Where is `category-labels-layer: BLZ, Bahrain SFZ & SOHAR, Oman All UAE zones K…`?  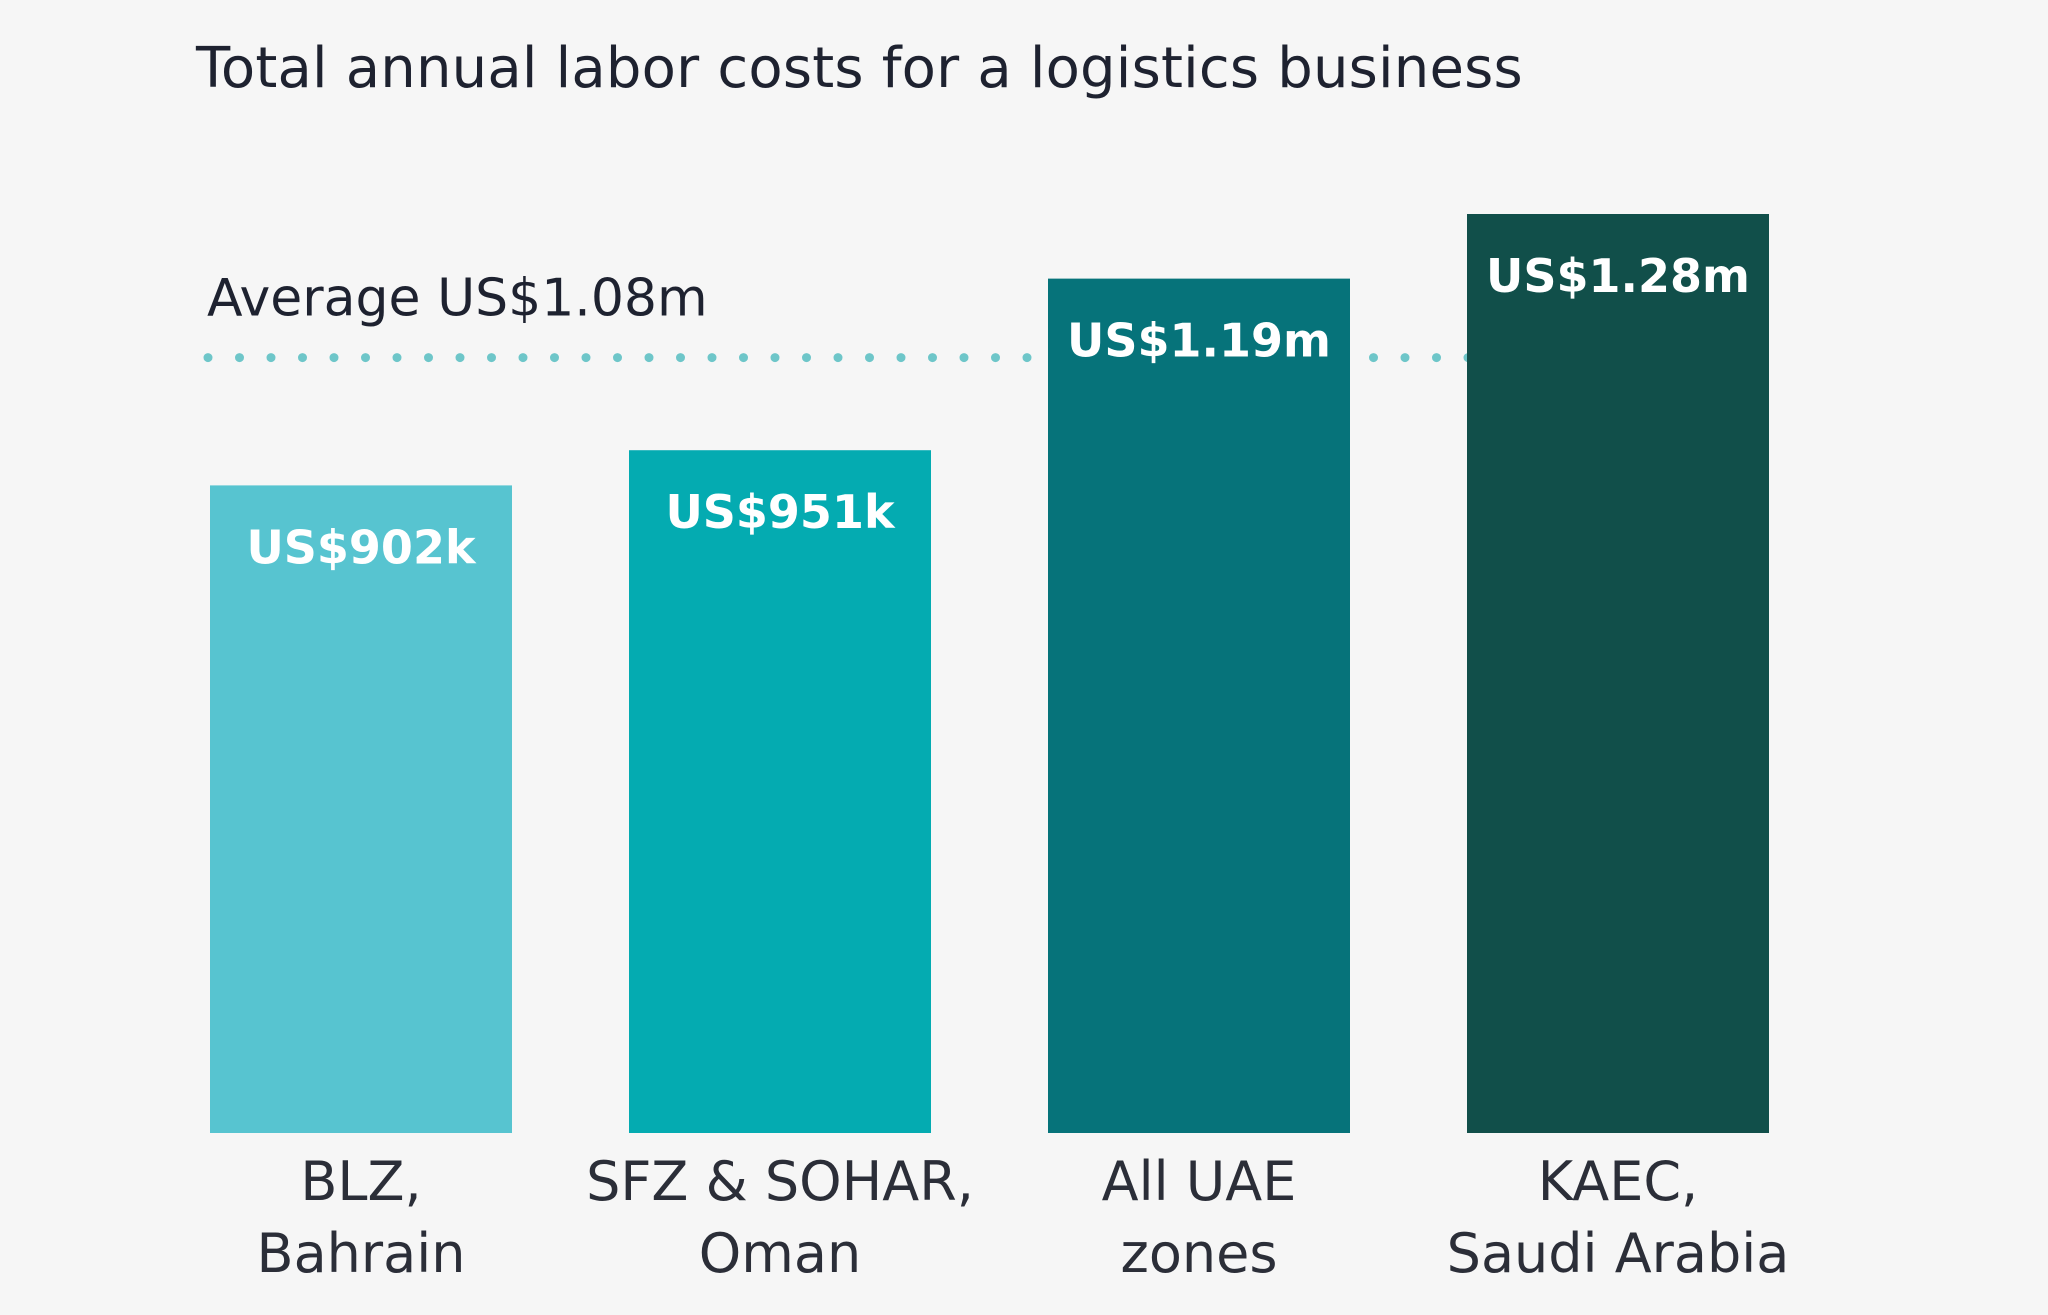
category-labels-layer: BLZ, Bahrain SFZ & SOHAR, Oman All UAE zones K… is located at coordinates (1023, 1217).